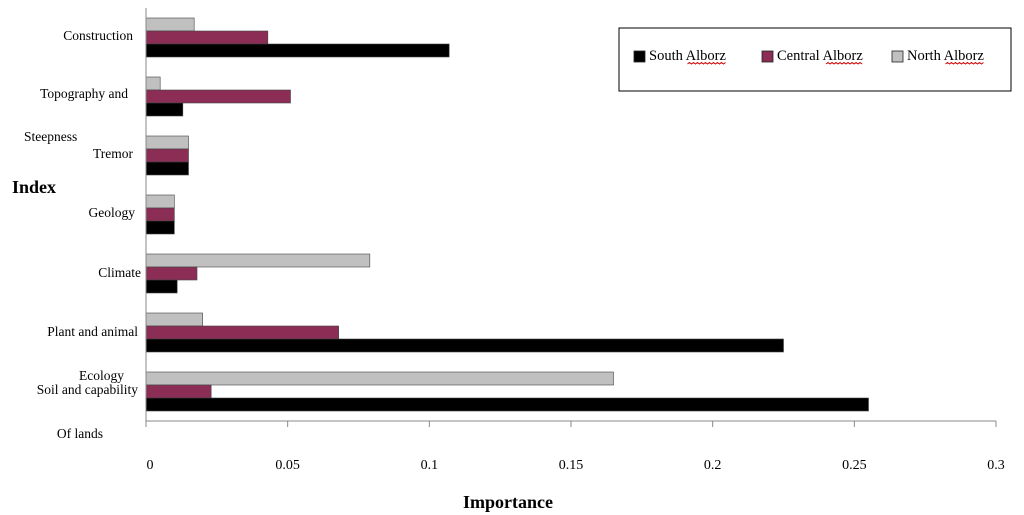 The width and height of the screenshot is (1024, 515). Describe the element at coordinates (92, 331) in the screenshot. I see `category-label: Plant and animal` at that location.